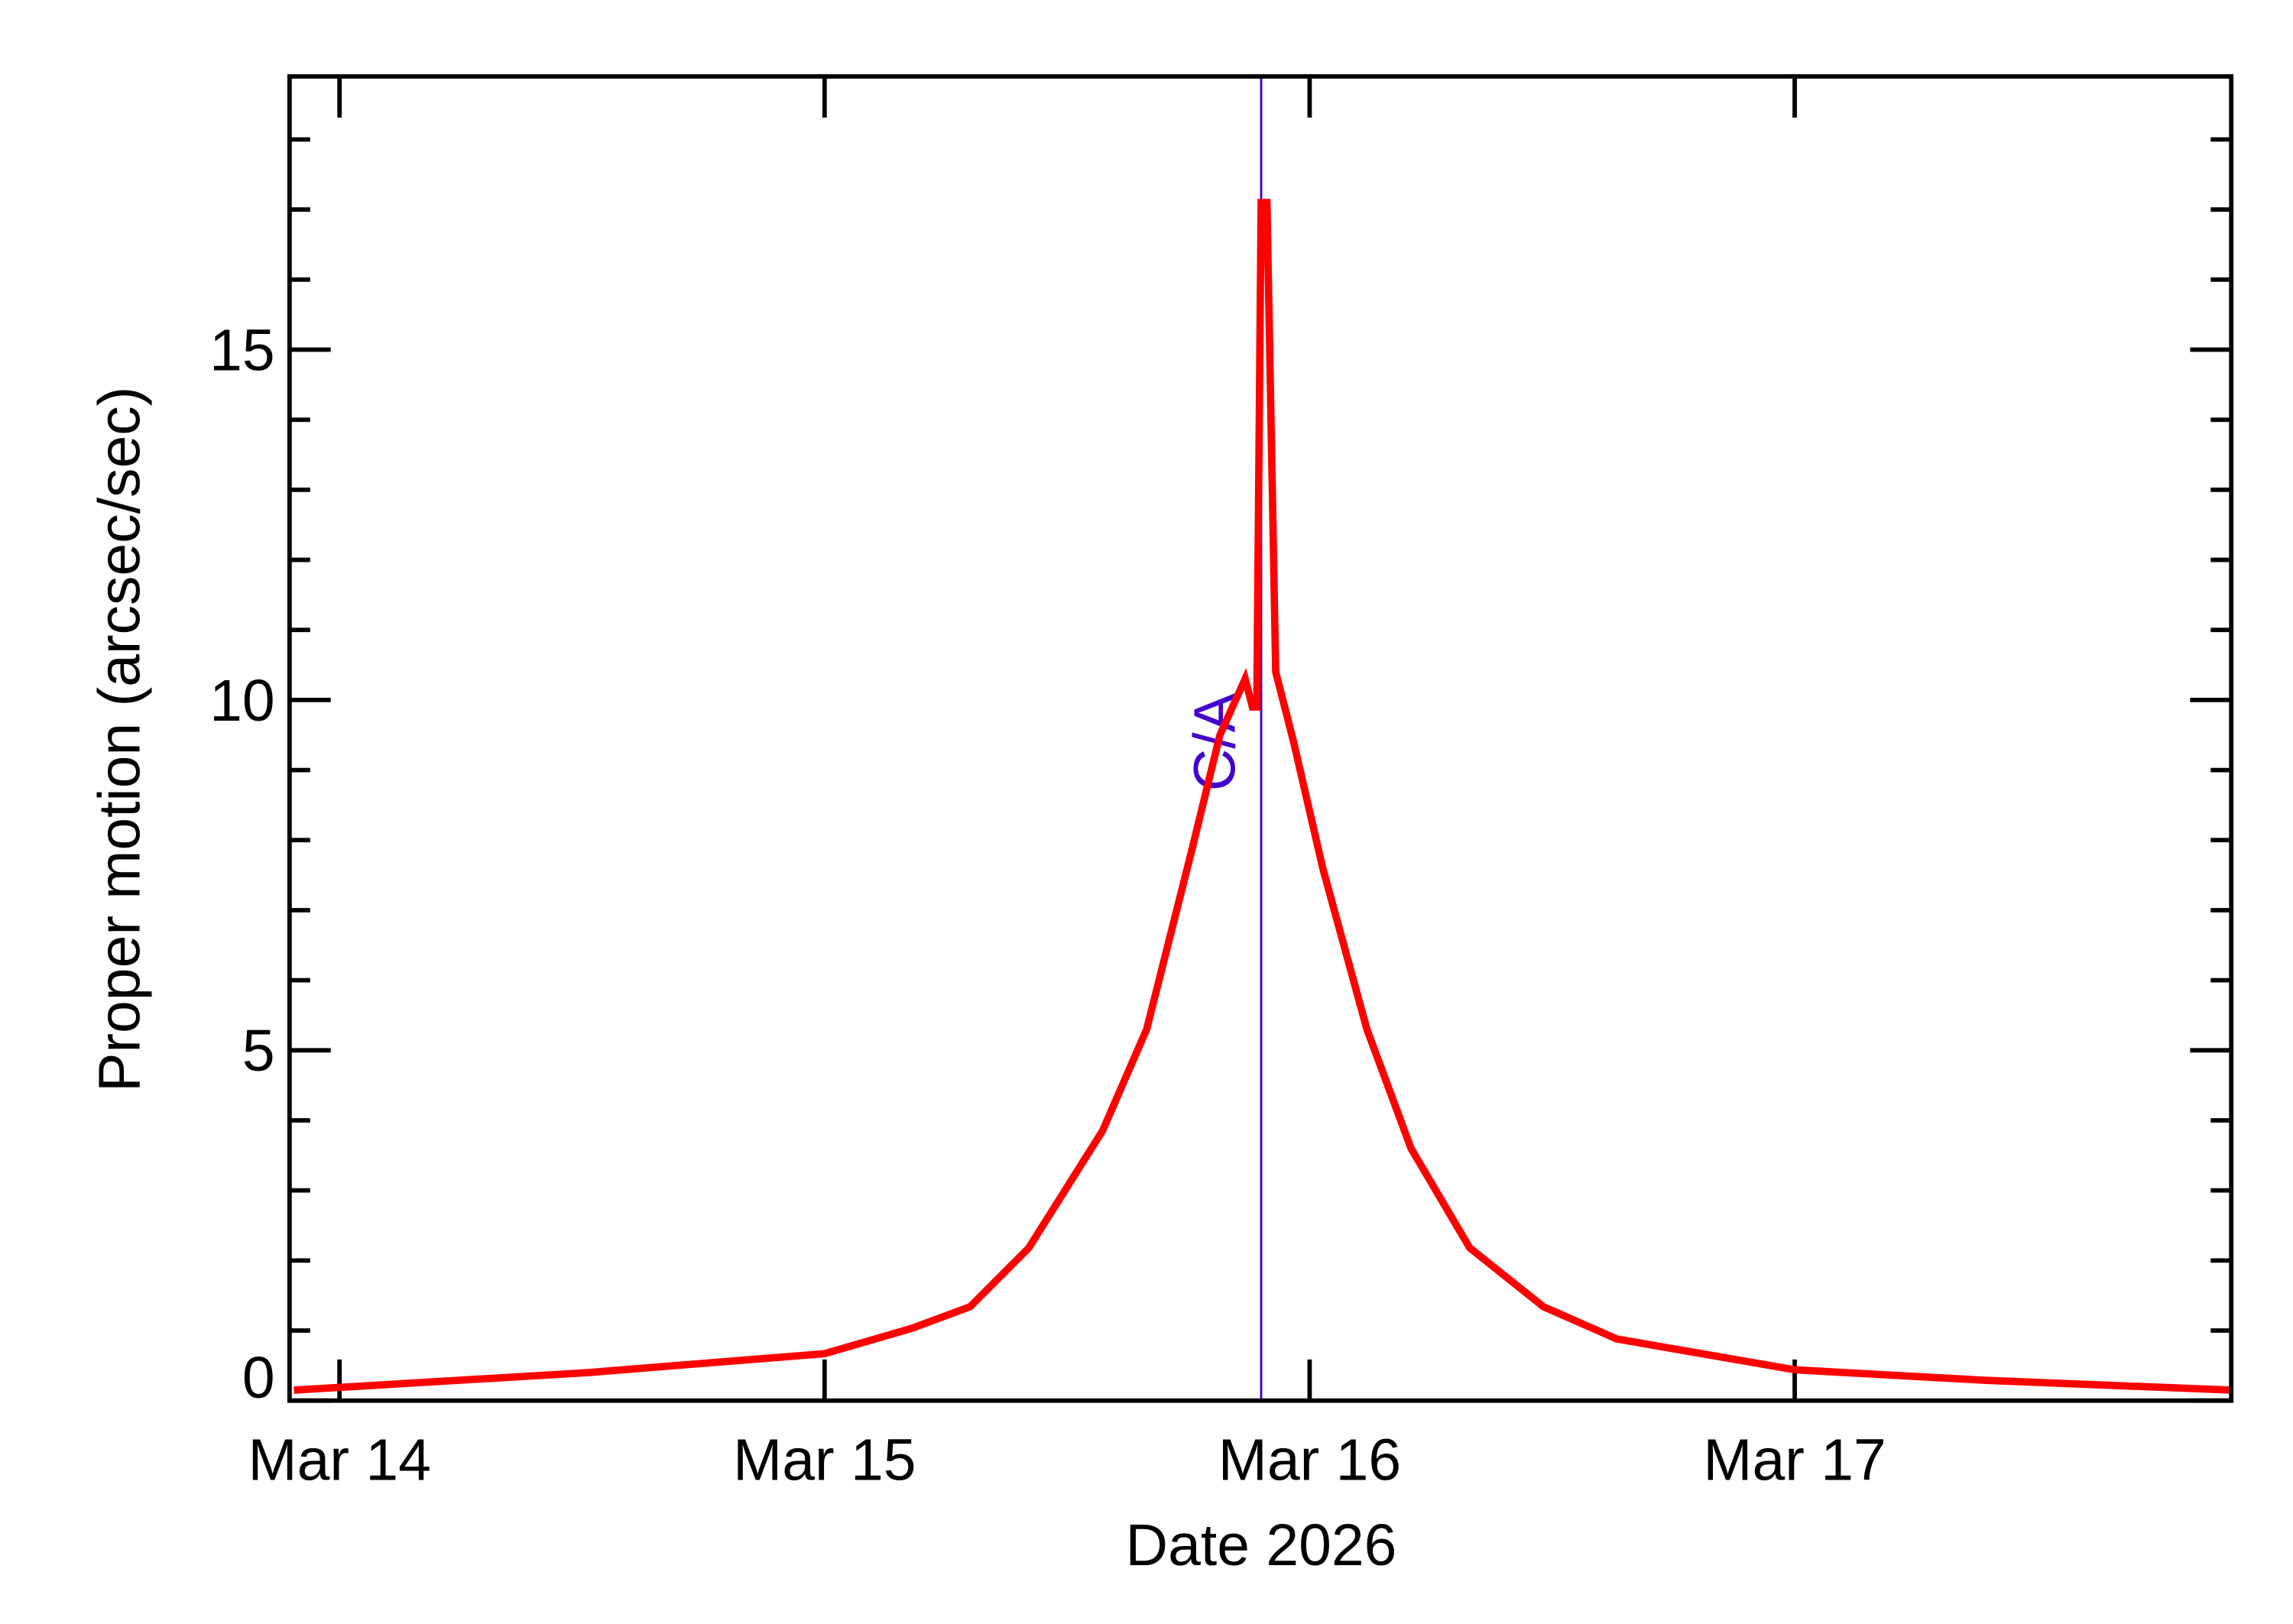 This screenshot has height=1624, width=2293. I want to click on x-tick-label: Mar 14, so click(339, 1460).